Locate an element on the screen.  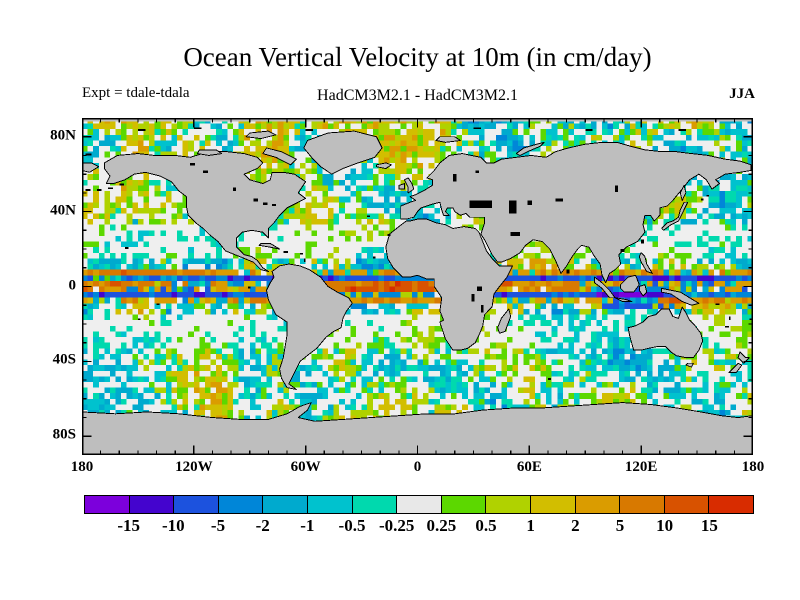
colorbar-tick-label: -15 is located at coordinates (128, 525).